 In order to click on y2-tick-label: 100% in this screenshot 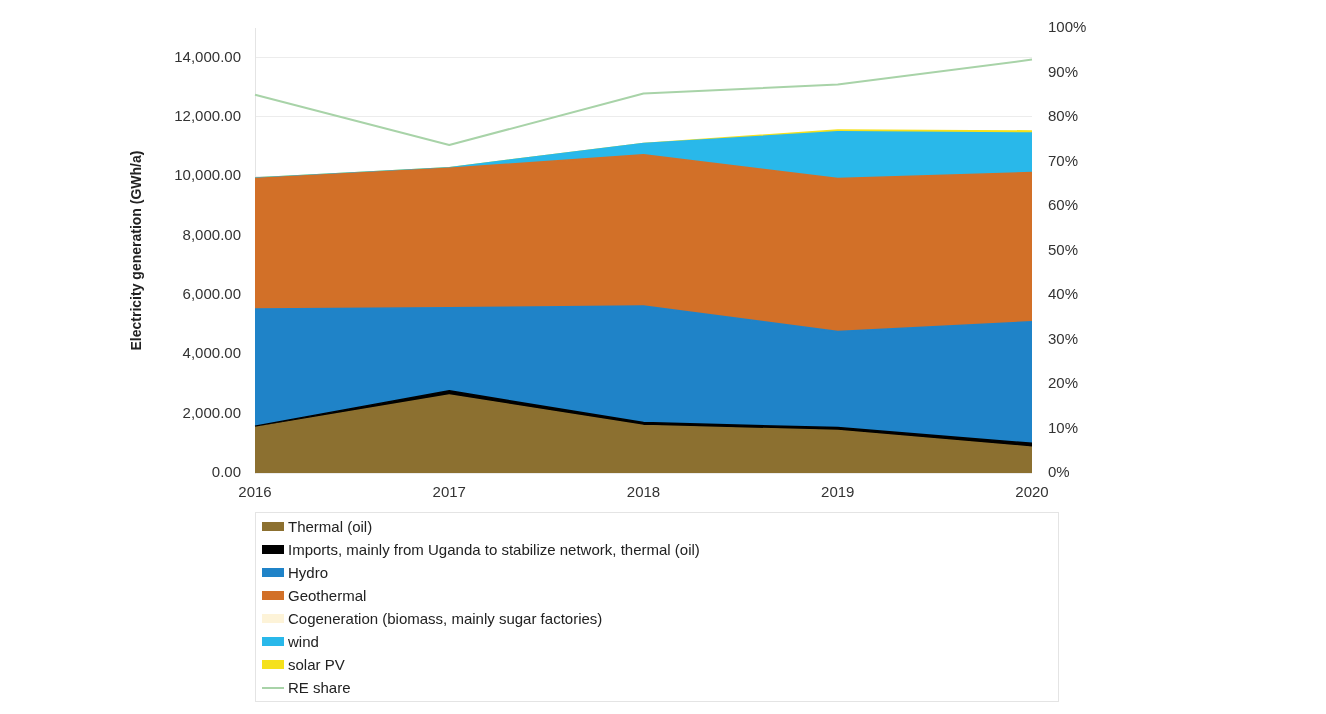, I will do `click(1067, 27)`.